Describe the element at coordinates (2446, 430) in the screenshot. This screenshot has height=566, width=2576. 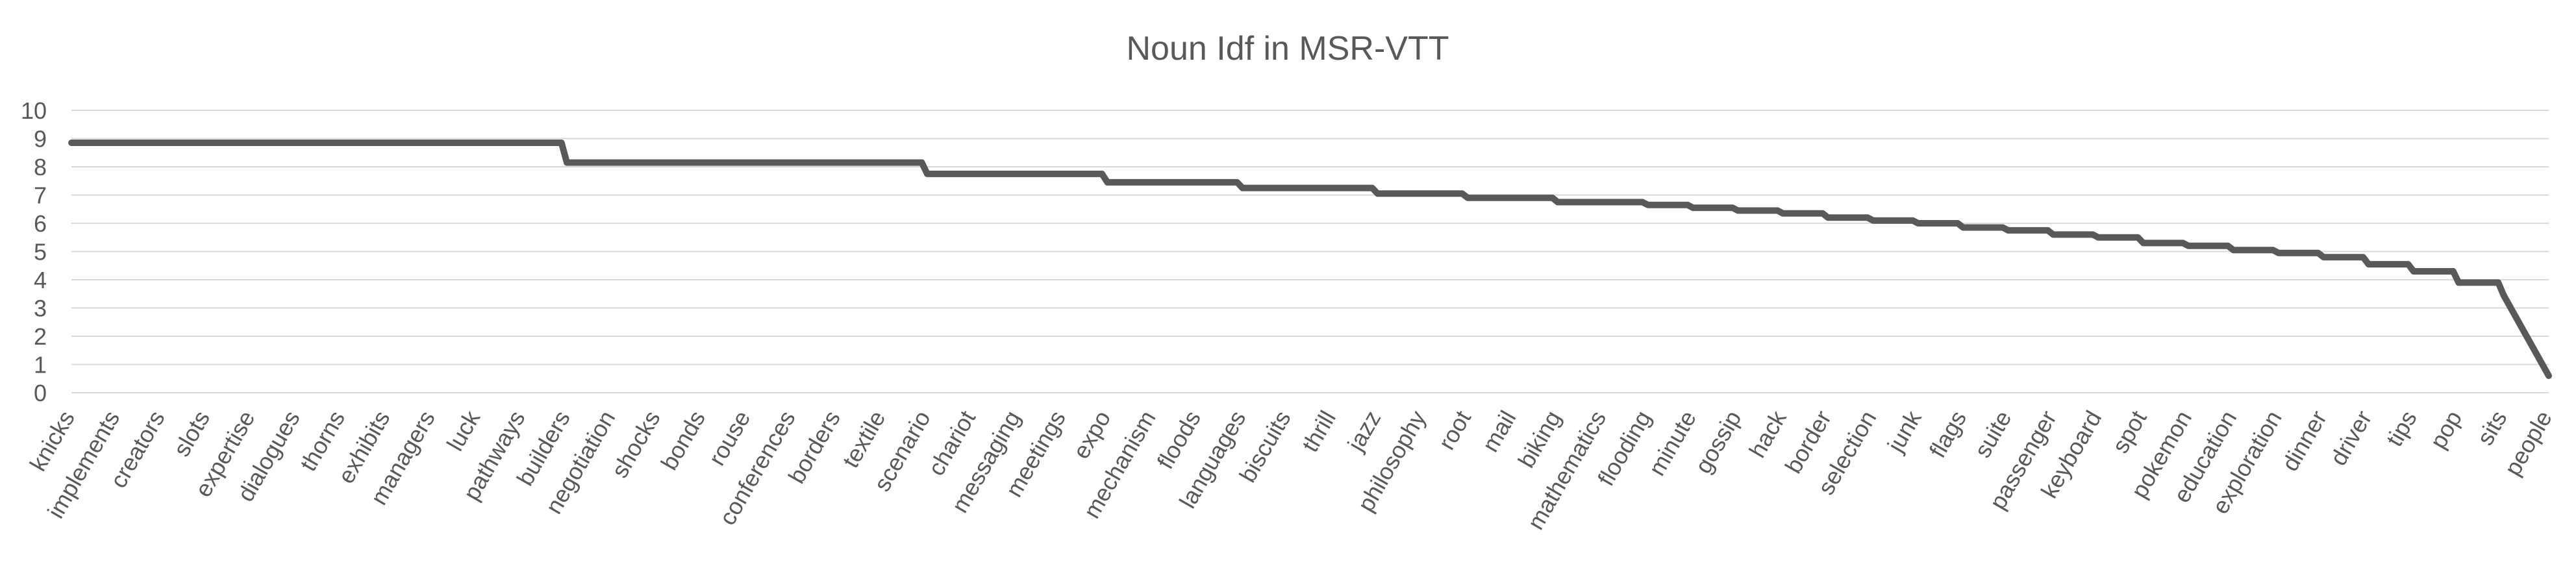
I see `x-tick-label: pop` at that location.